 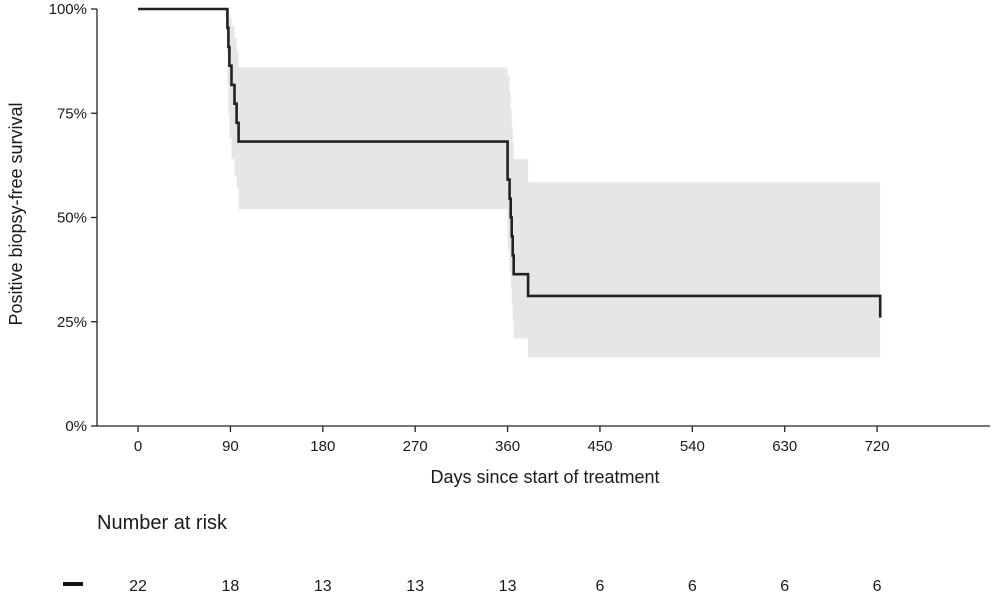 I want to click on y-tick-label: 100%, so click(x=68, y=9).